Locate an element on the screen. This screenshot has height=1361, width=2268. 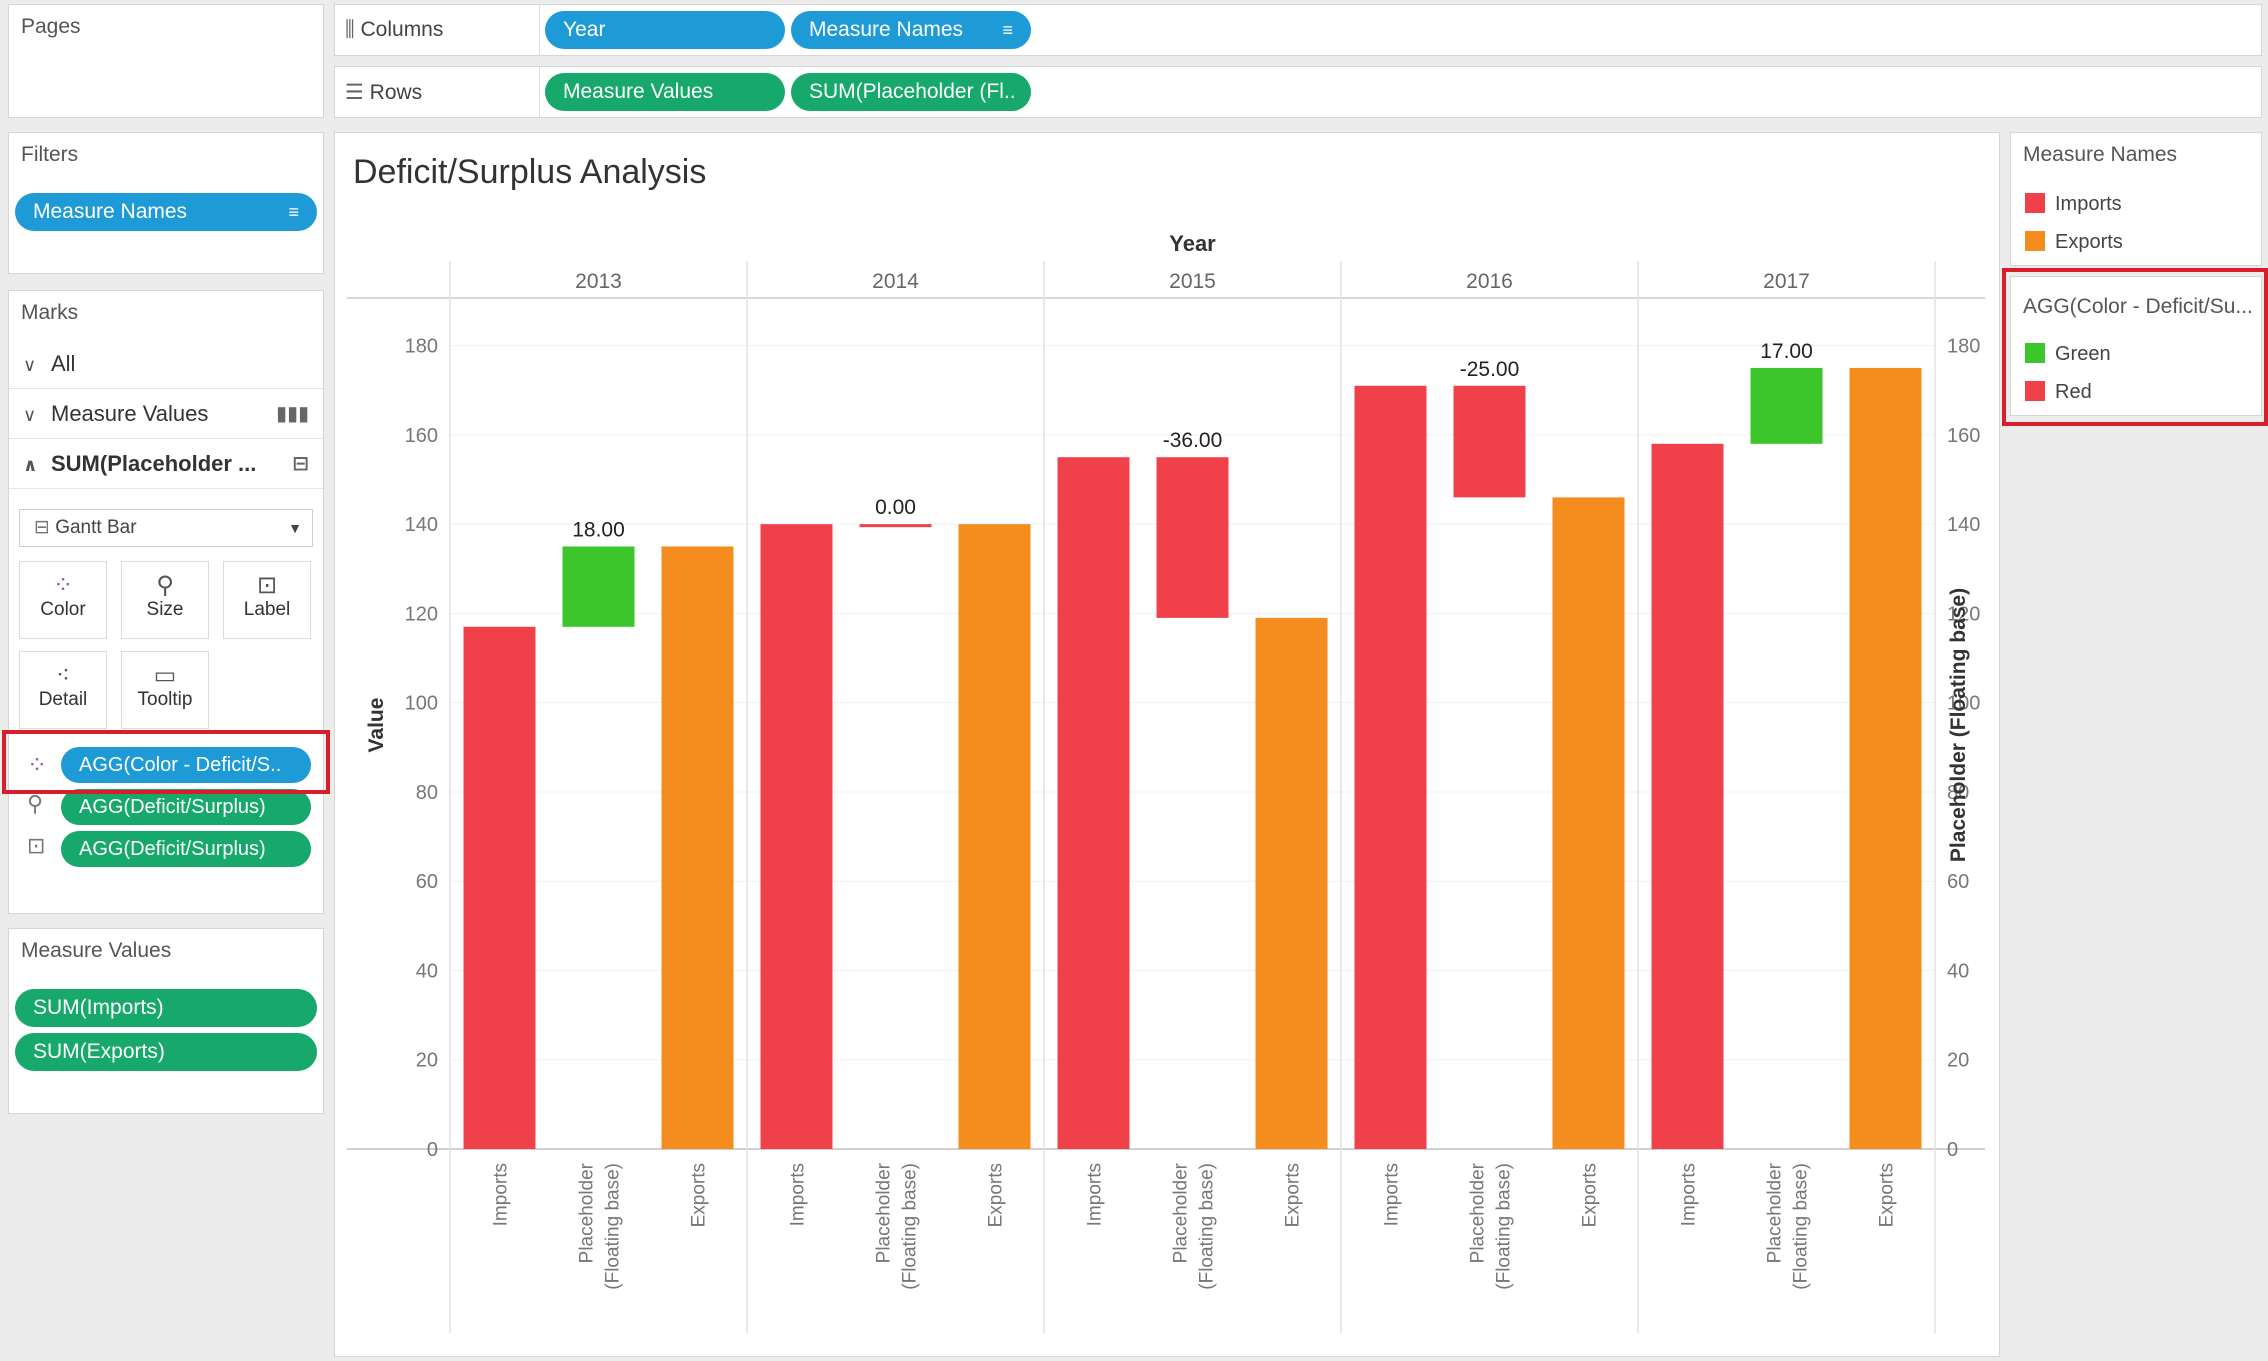
y-tick-label-left: 60 is located at coordinates (427, 882).